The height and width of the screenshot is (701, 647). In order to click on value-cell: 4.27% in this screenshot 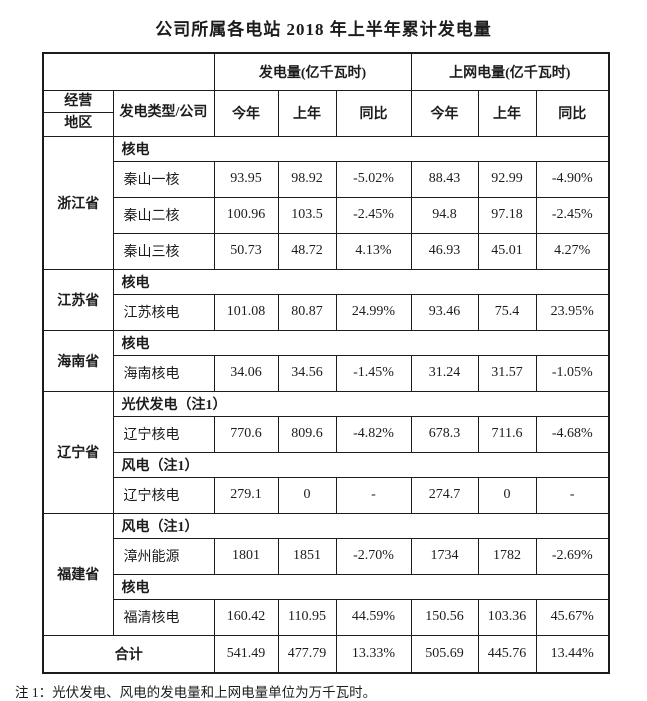, I will do `click(572, 251)`.